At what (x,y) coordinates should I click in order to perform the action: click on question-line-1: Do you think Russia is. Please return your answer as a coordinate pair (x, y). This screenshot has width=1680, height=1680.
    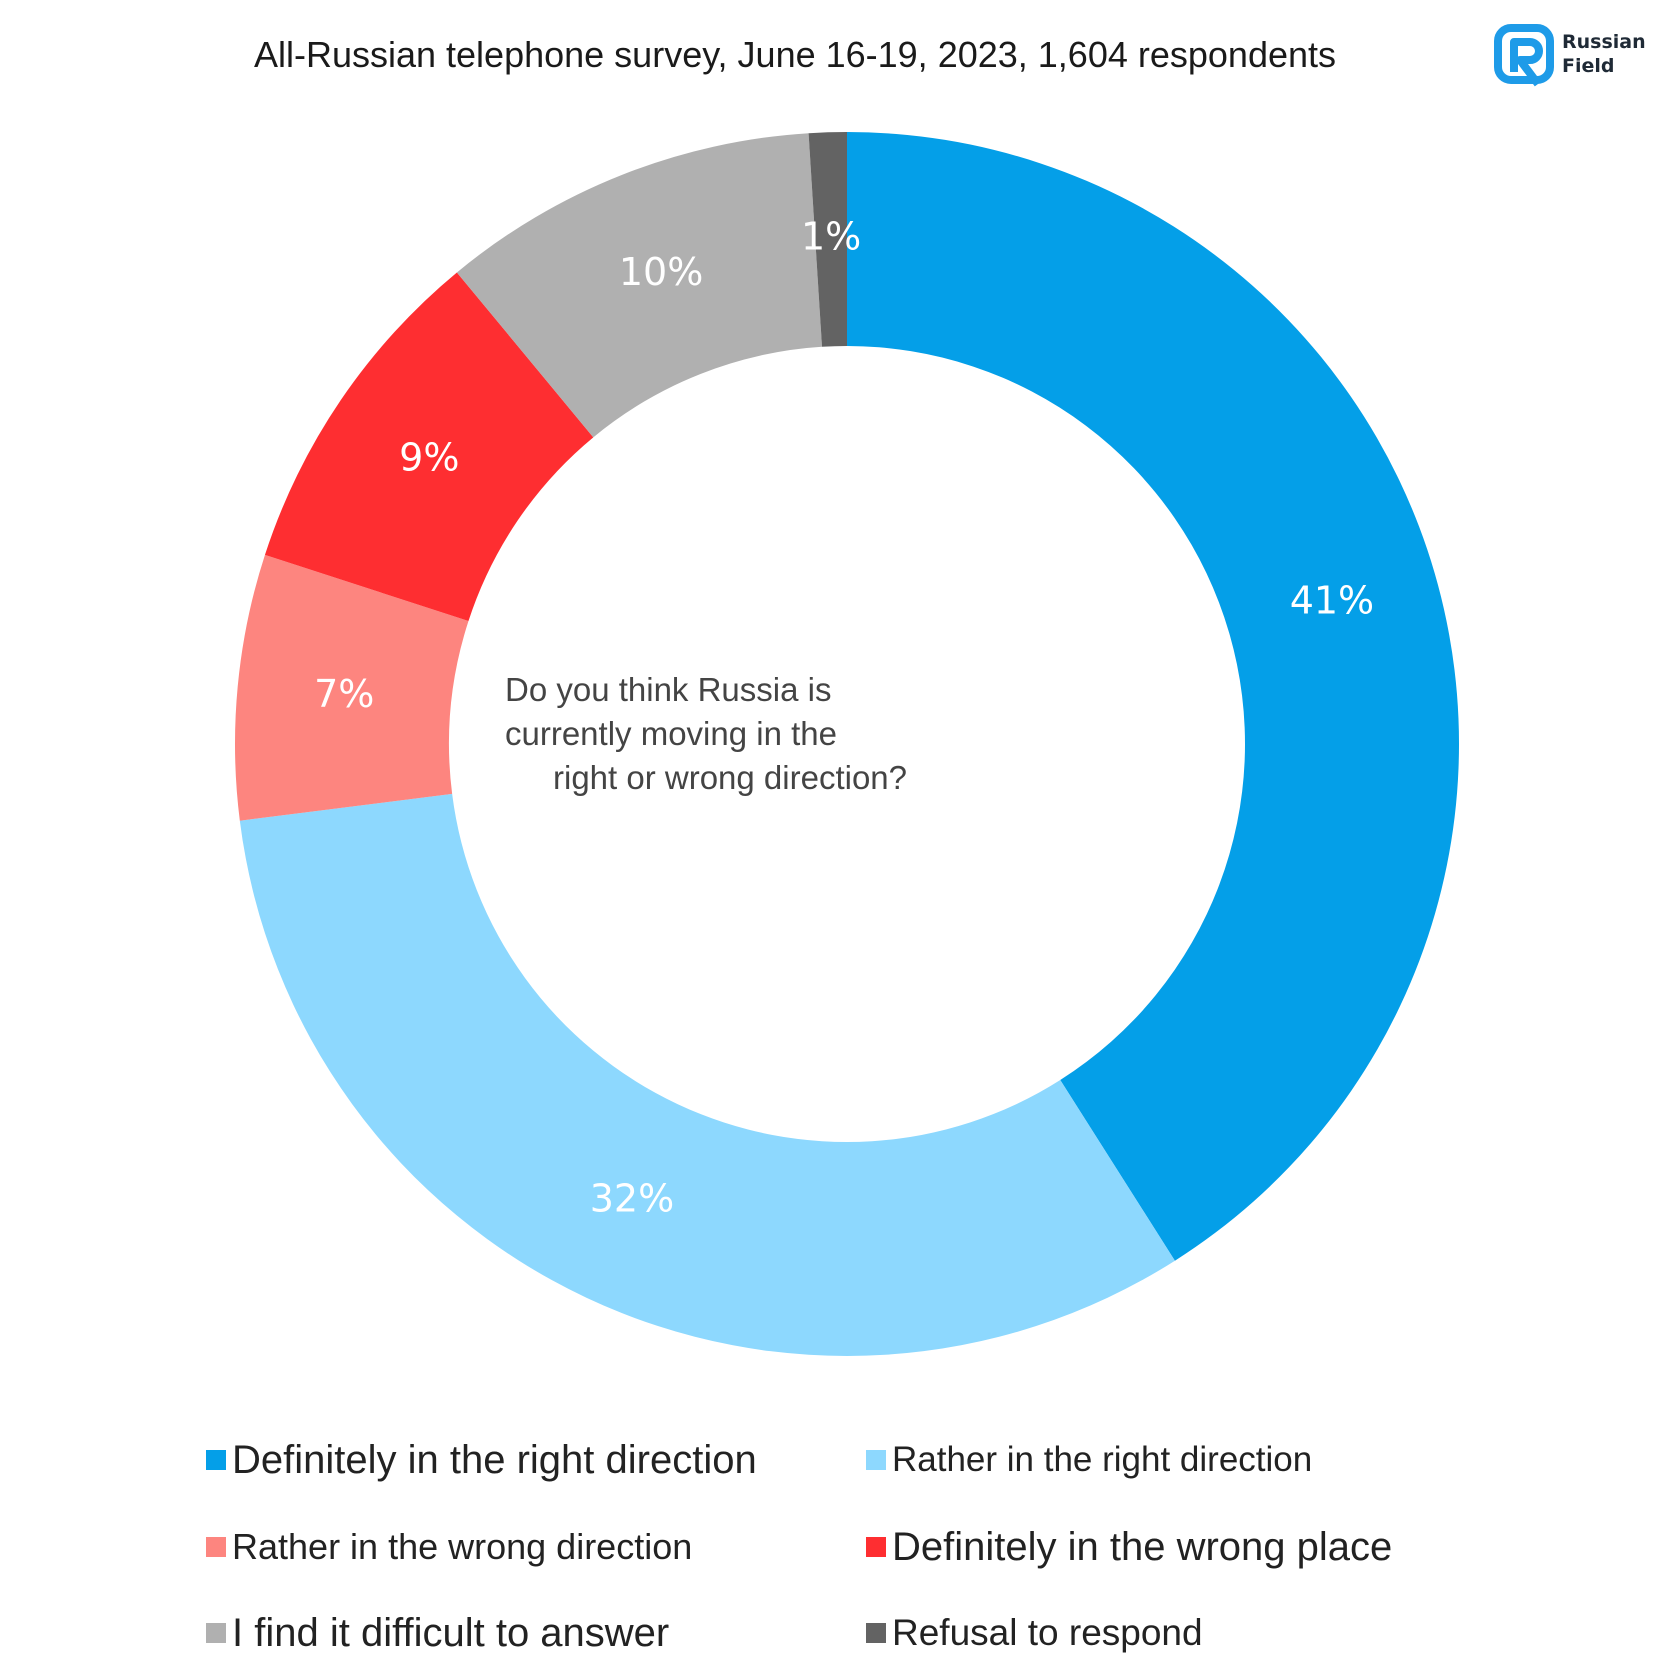
    Looking at the image, I should click on (668, 689).